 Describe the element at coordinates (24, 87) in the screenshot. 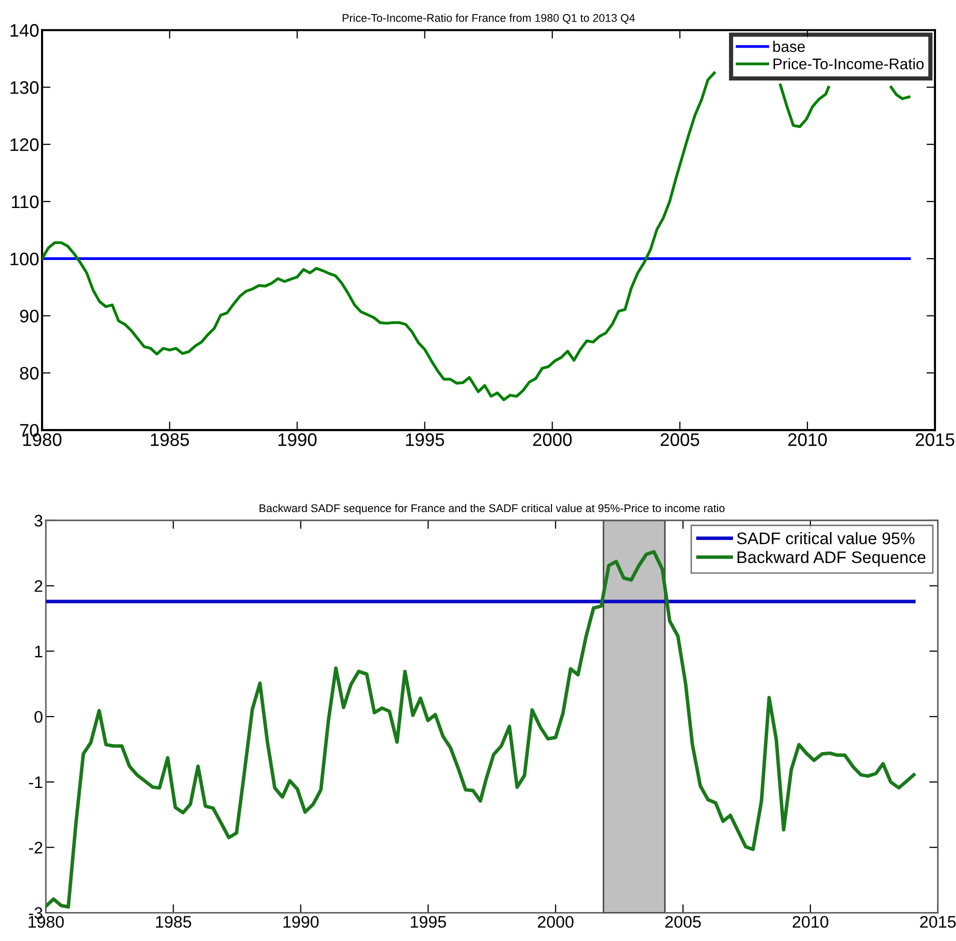

I see `y-tick-label: 130` at that location.